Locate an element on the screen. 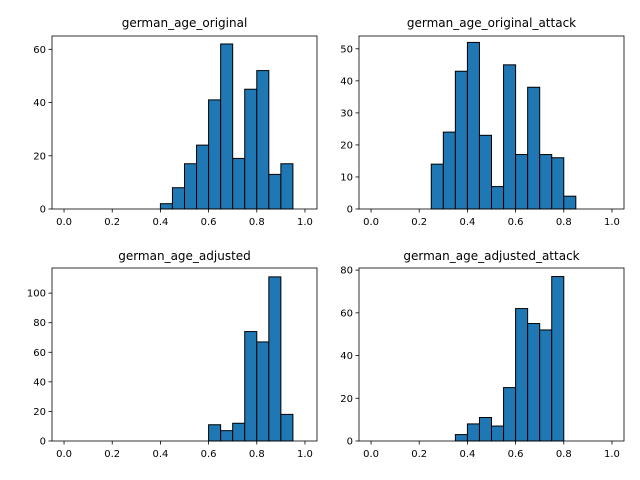 The width and height of the screenshot is (640, 480). y-tick-label: 30 is located at coordinates (346, 113).